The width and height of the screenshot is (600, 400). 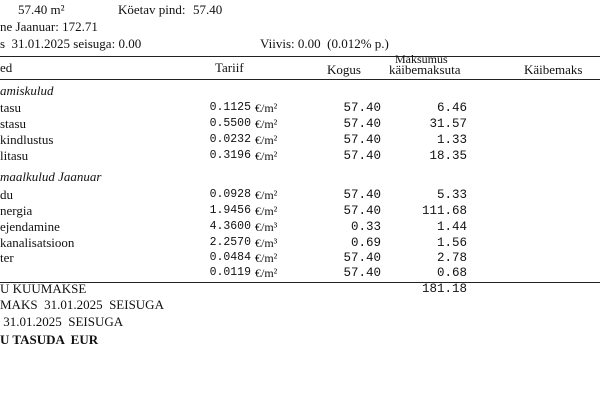 I want to click on row-name: nergia, so click(x=16, y=210).